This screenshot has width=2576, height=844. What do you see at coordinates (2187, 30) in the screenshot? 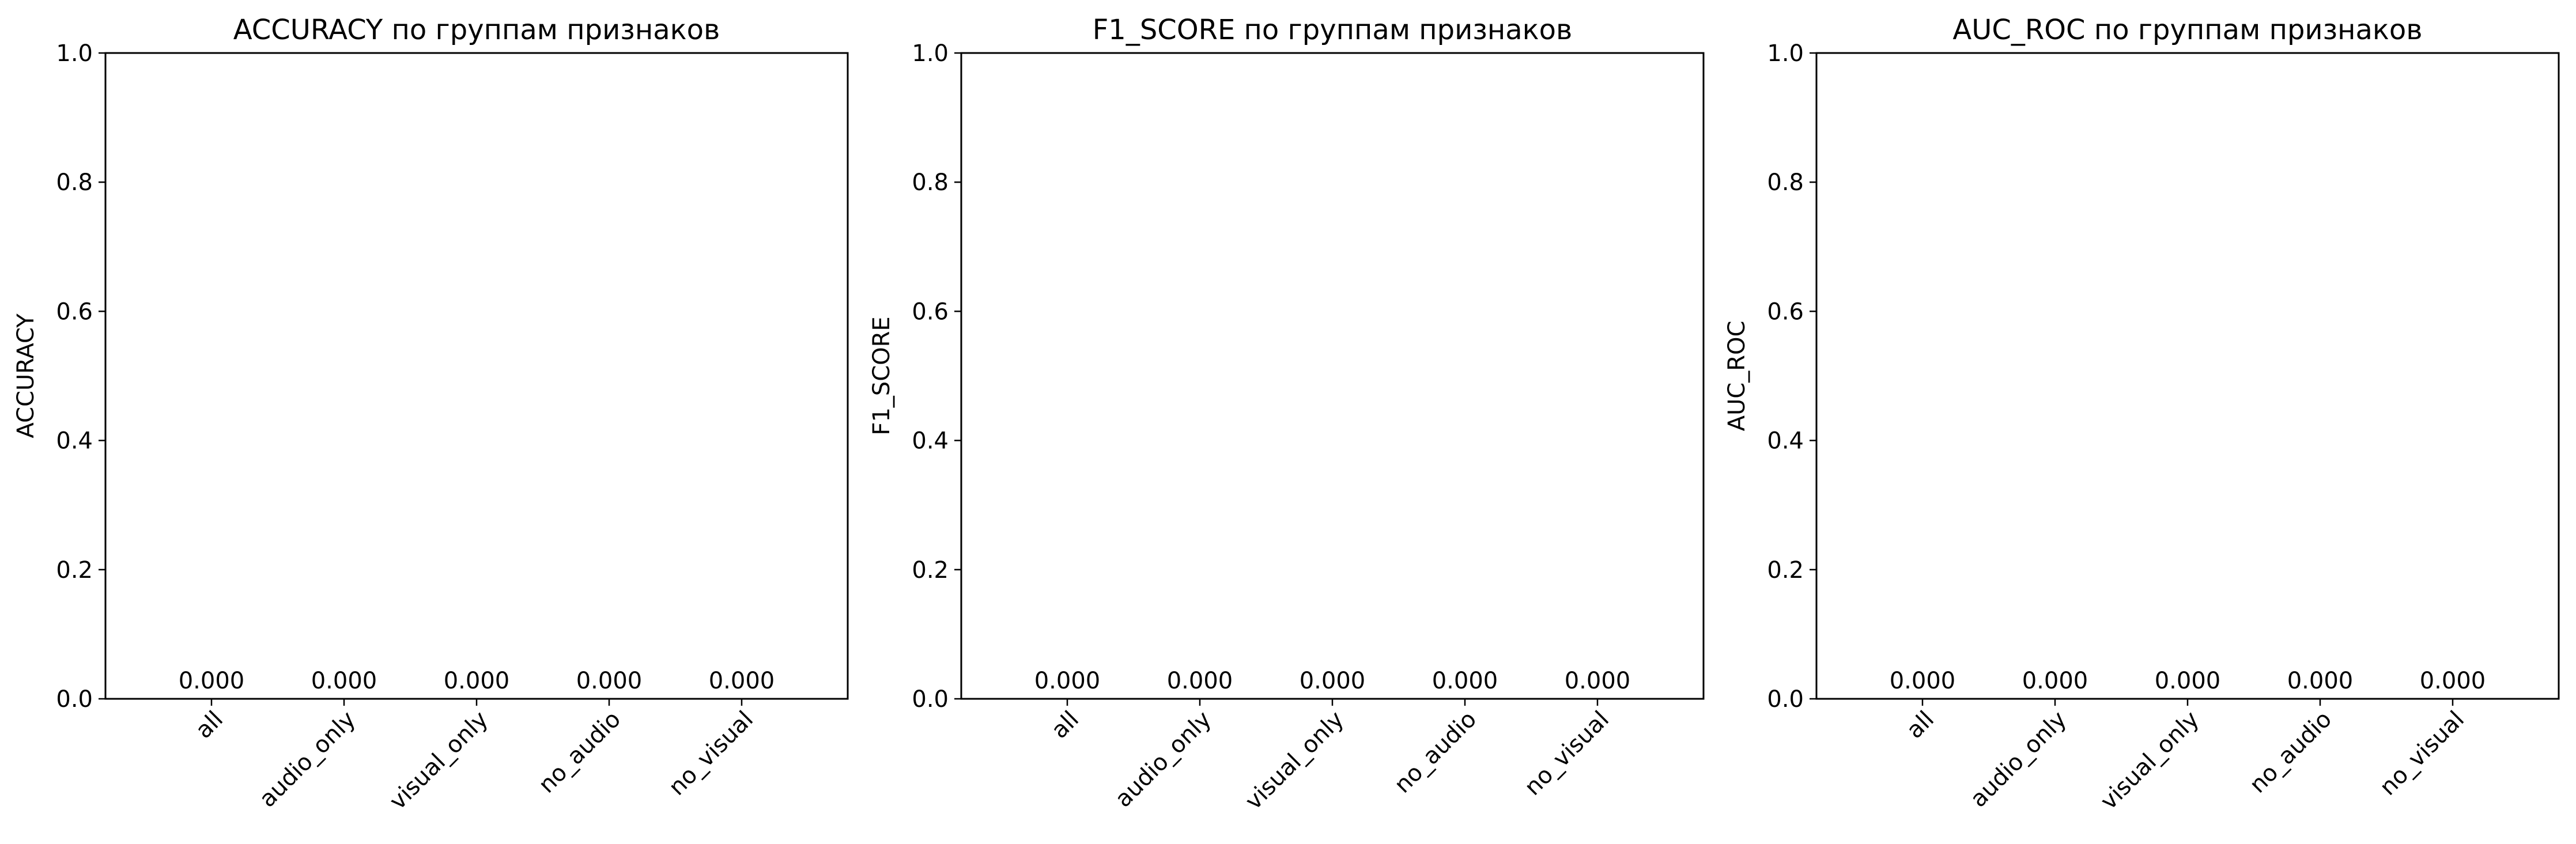
I see `chart-title: AUC_ROC по группам признаков` at bounding box center [2187, 30].